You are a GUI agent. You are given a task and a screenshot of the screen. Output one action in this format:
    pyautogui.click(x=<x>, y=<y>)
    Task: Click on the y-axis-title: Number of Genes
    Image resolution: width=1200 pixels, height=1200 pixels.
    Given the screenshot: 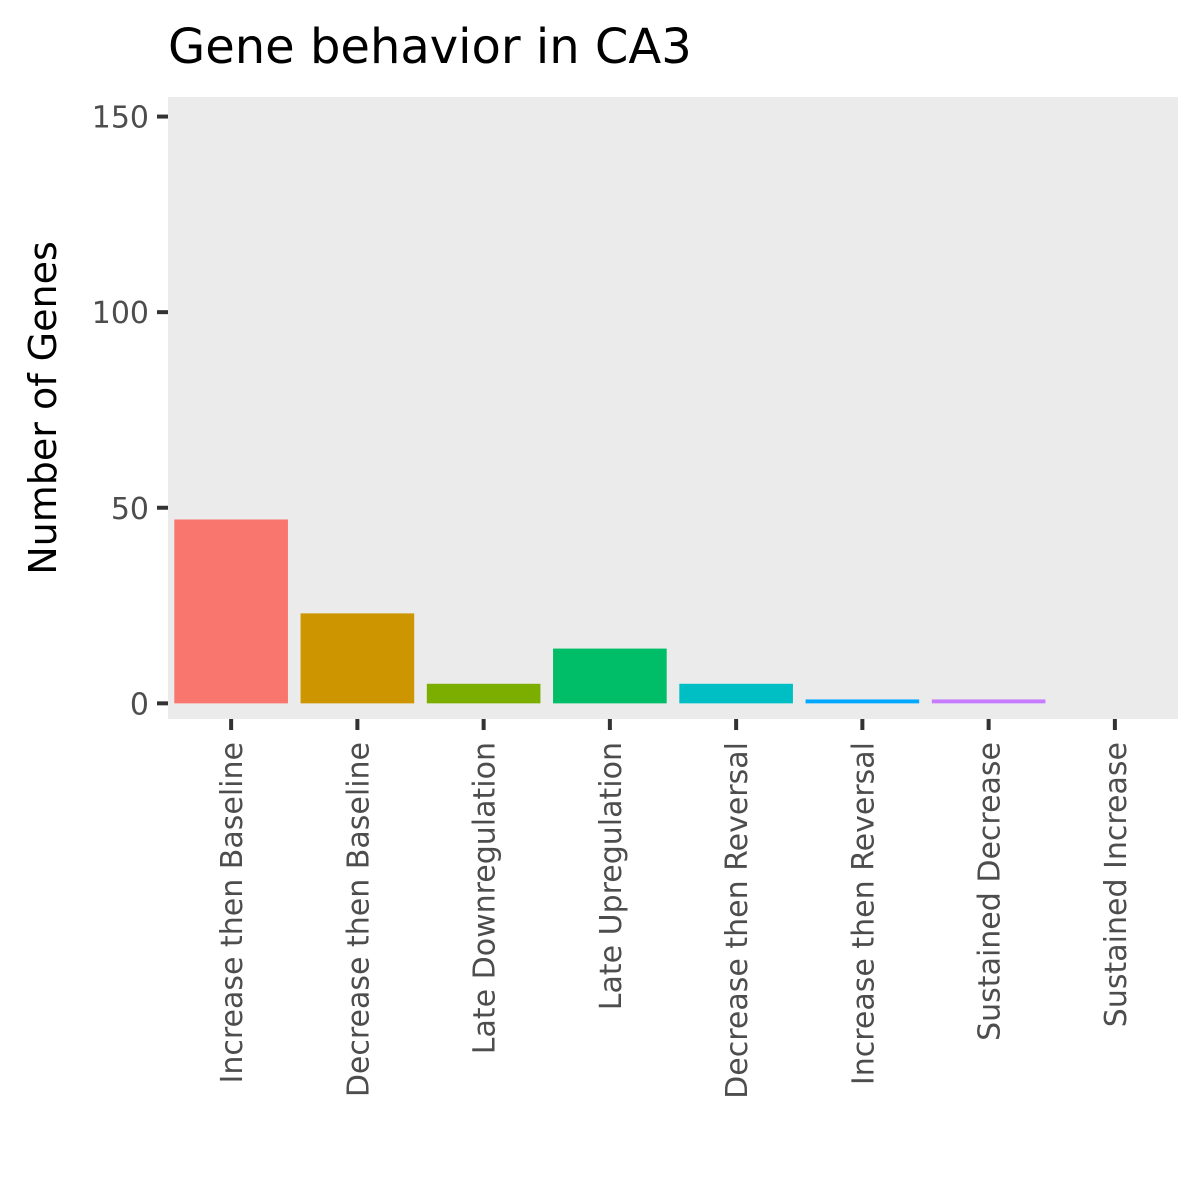 What is the action you would take?
    pyautogui.click(x=43, y=408)
    